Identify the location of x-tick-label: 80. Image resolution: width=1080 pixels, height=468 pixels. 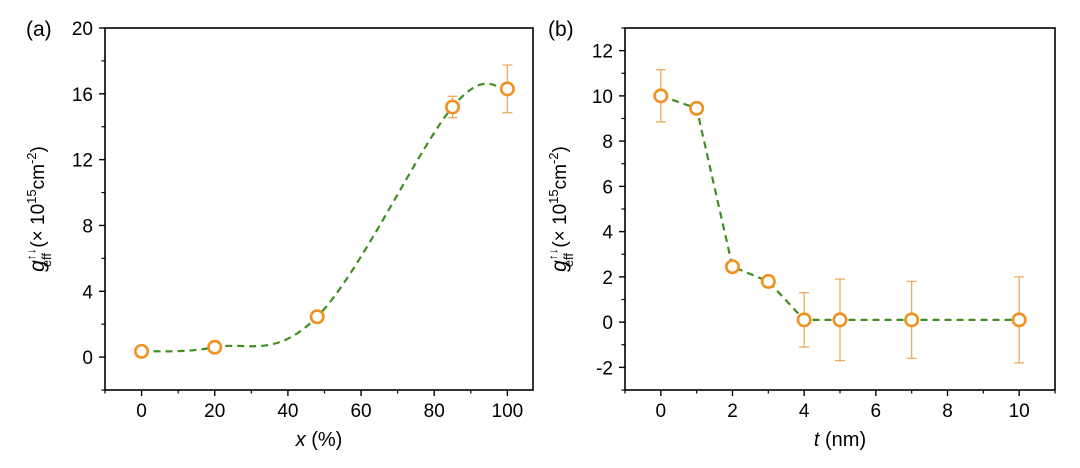
(434, 411).